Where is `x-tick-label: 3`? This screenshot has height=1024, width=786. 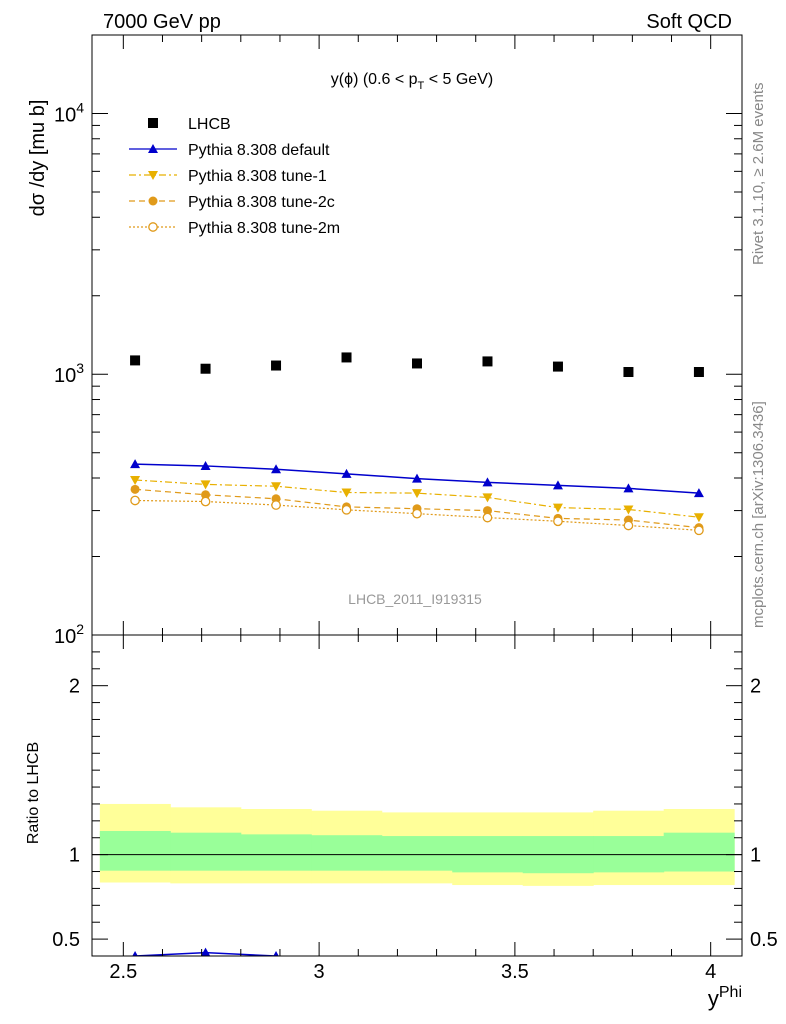
x-tick-label: 3 is located at coordinates (319, 972).